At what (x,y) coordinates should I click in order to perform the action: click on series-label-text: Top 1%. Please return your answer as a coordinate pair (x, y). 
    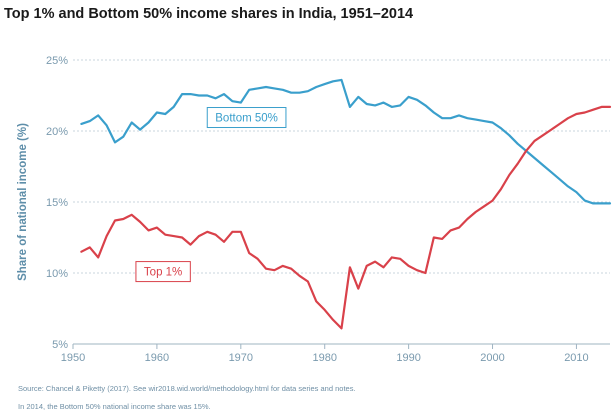
    Looking at the image, I should click on (163, 273).